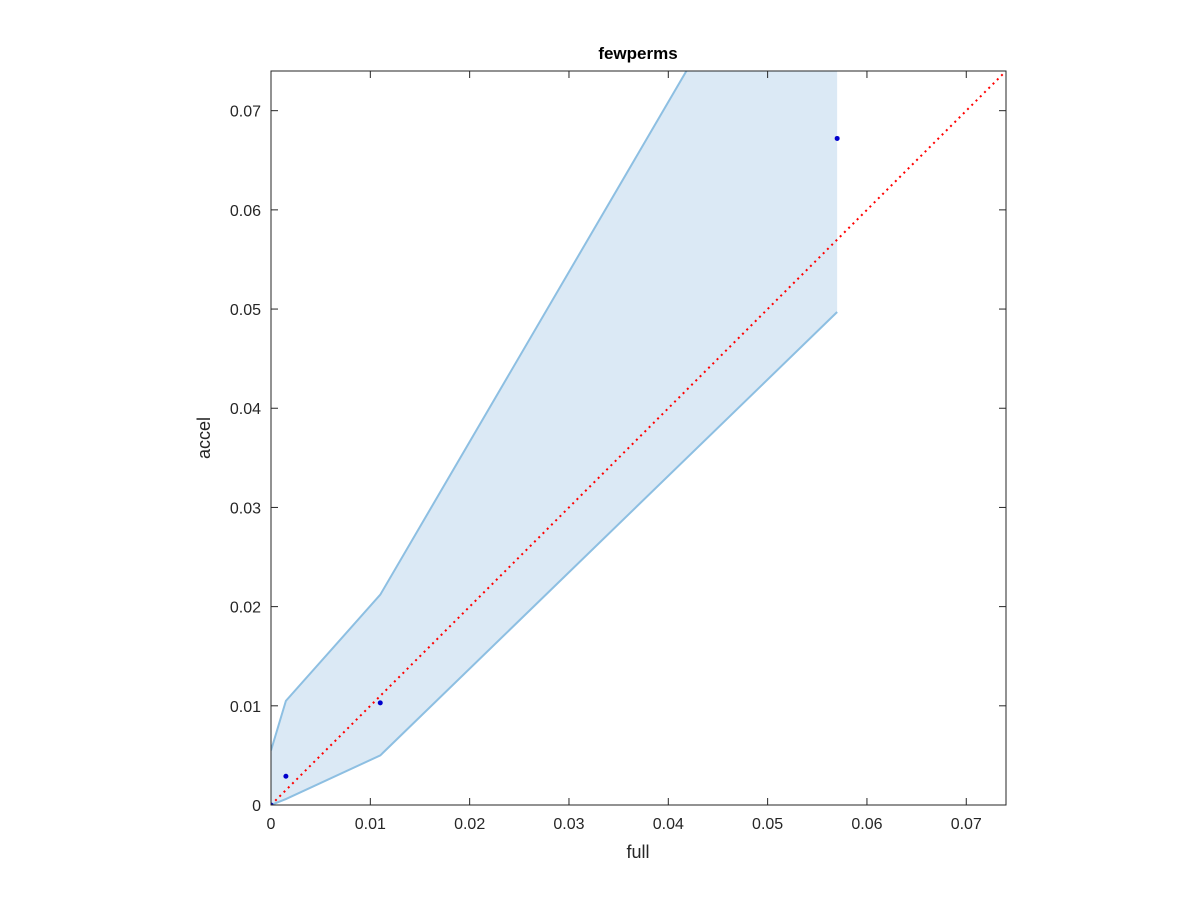  What do you see at coordinates (469, 824) in the screenshot?
I see `x-tick-label: 0.02` at bounding box center [469, 824].